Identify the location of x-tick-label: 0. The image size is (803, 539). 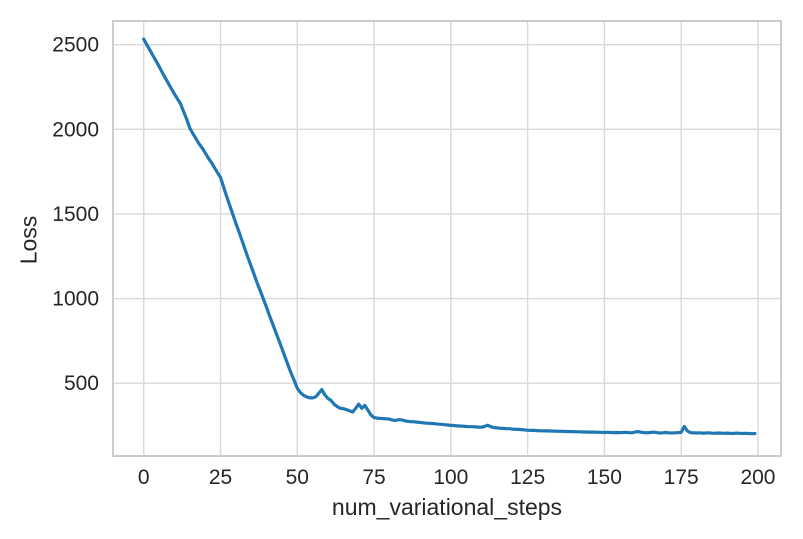
(144, 477).